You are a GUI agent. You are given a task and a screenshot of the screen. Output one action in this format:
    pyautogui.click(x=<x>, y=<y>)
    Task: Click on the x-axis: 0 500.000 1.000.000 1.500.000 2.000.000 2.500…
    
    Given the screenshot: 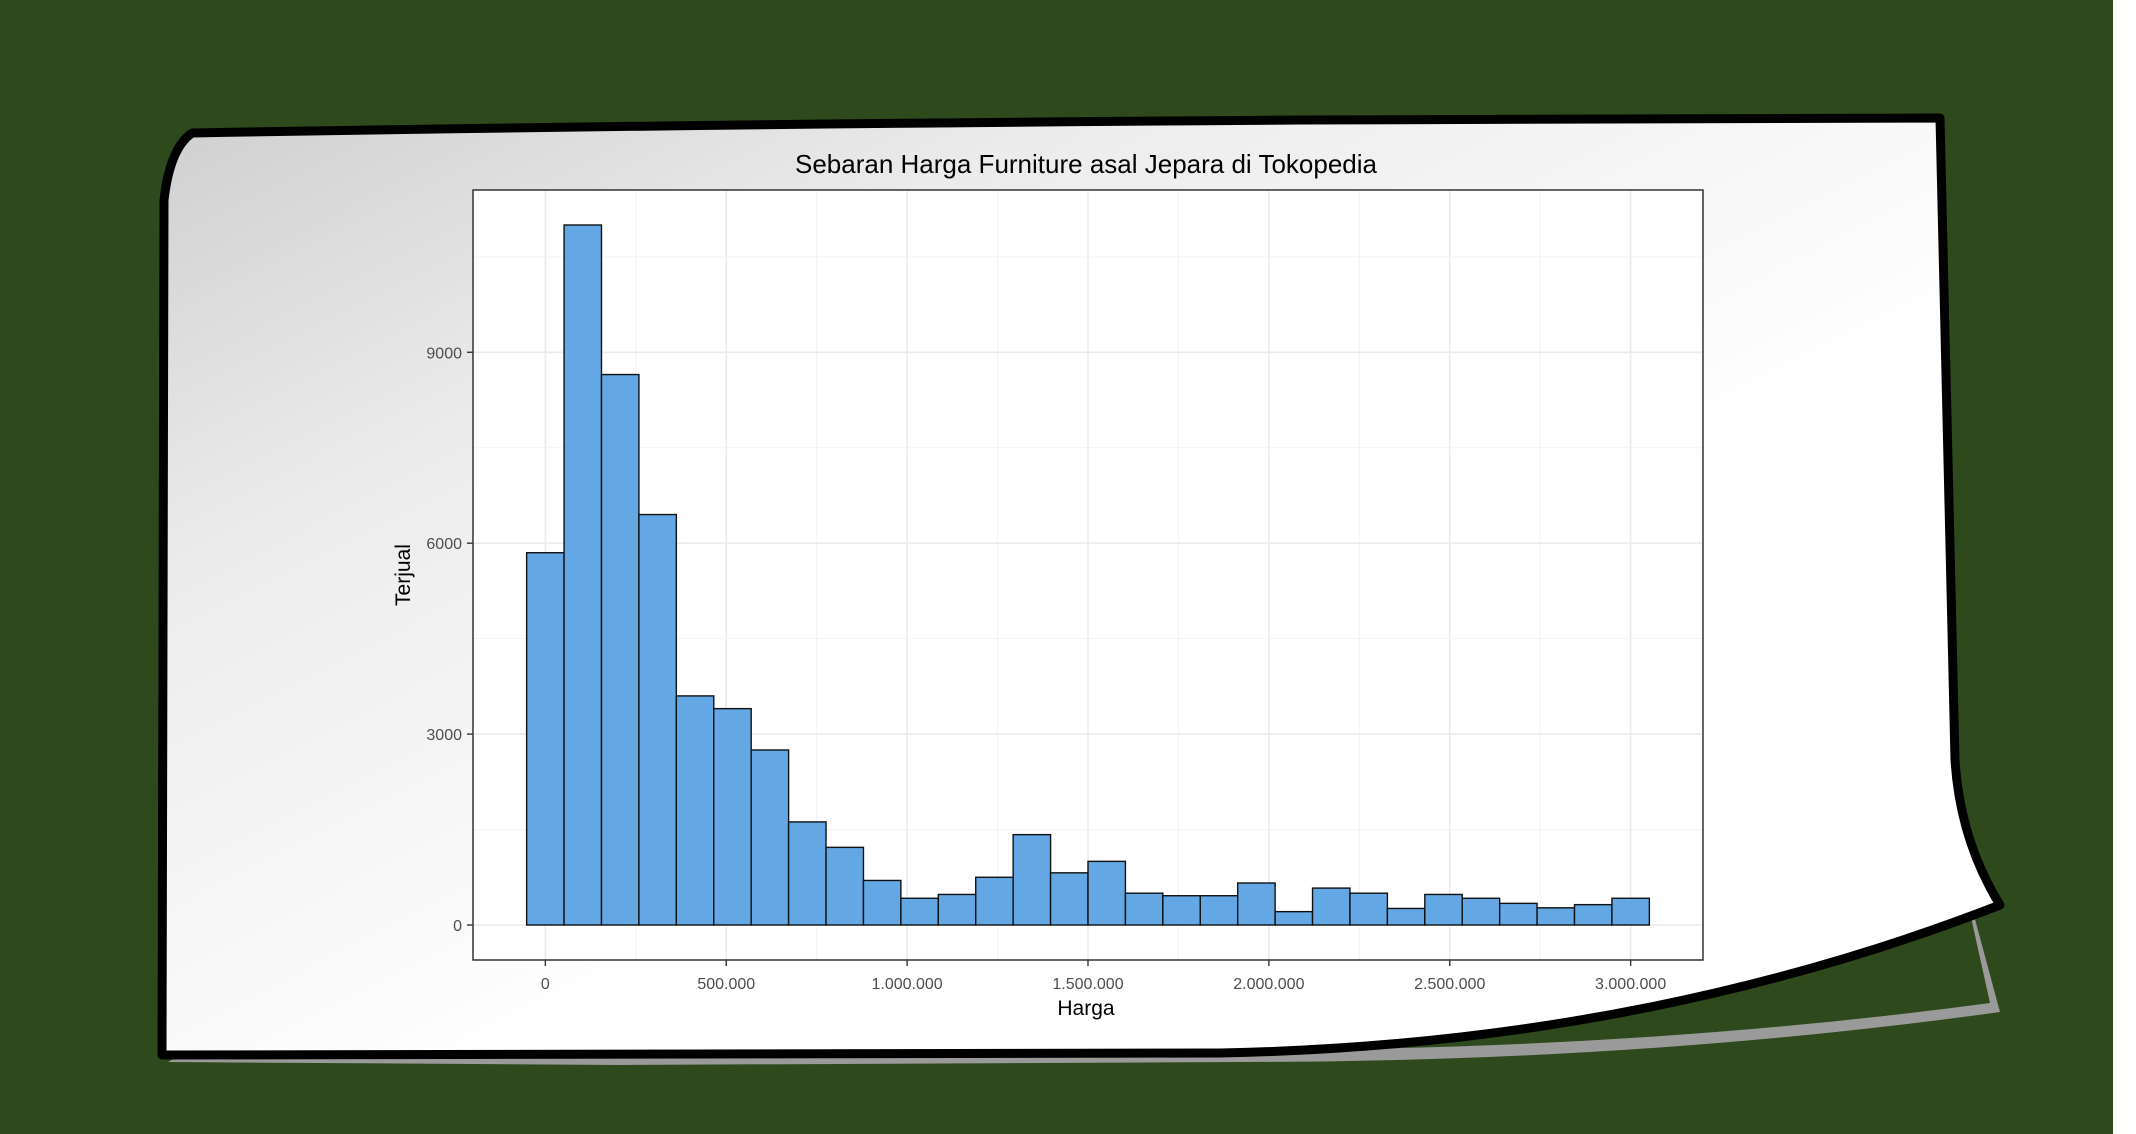 What is the action you would take?
    pyautogui.click(x=1103, y=976)
    